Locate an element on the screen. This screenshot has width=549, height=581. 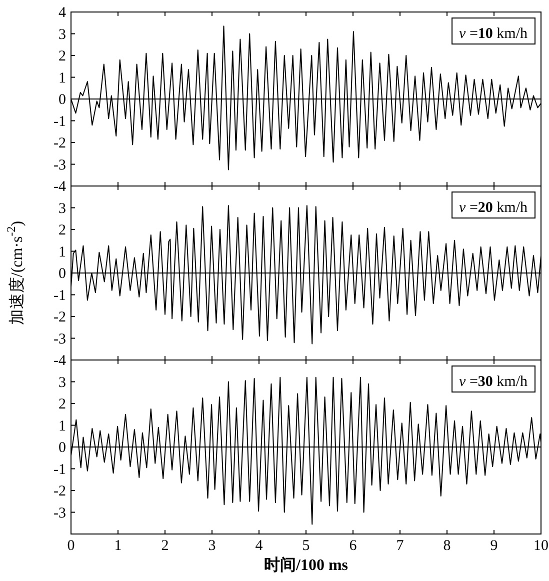
x-tick-label: 9 is located at coordinates (494, 546).